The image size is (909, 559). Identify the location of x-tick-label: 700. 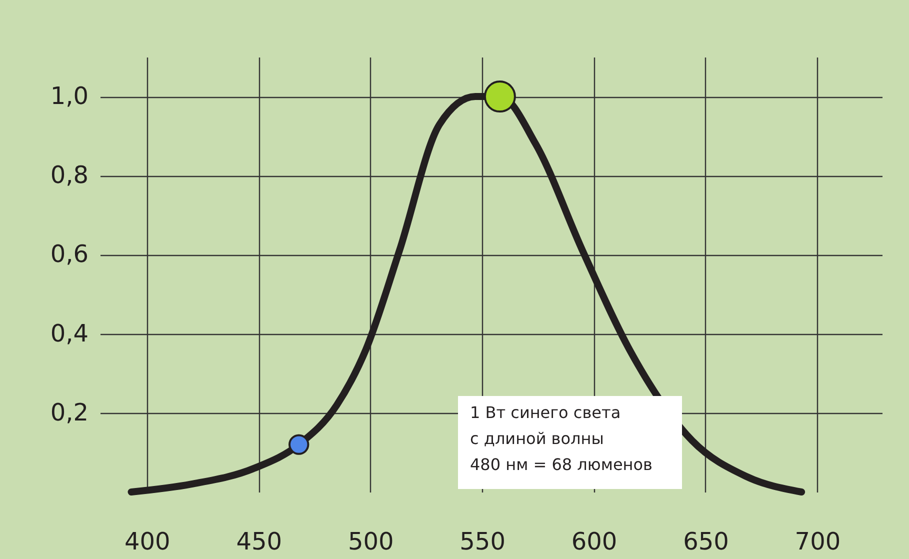
(817, 542).